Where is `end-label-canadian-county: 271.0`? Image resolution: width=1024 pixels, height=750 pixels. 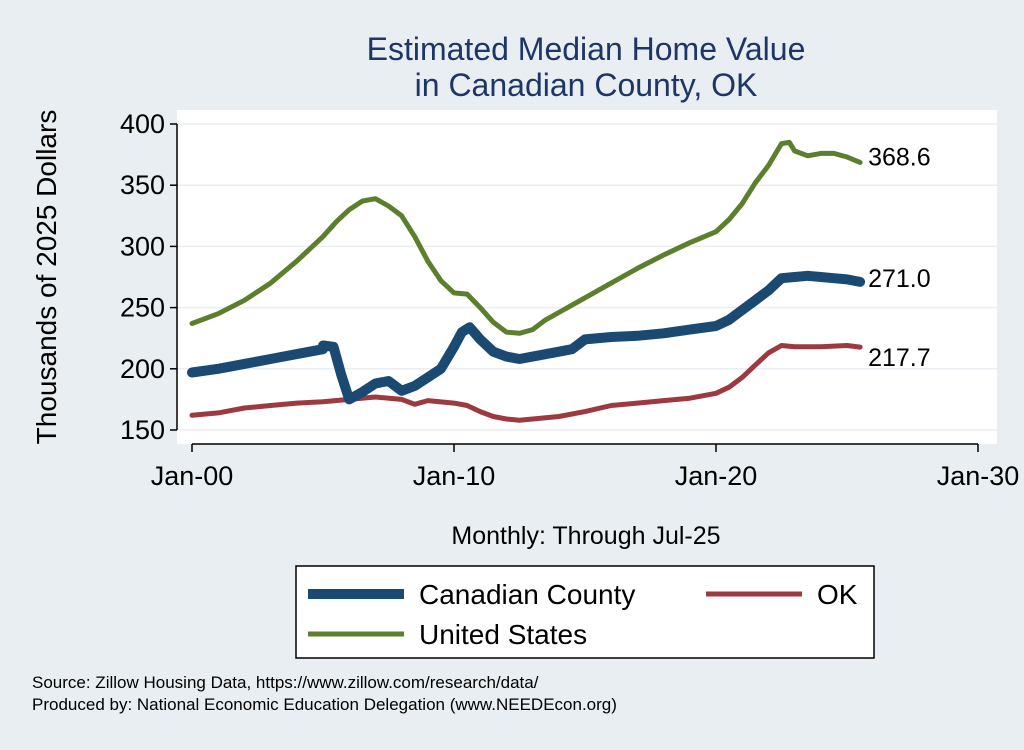 end-label-canadian-county: 271.0 is located at coordinates (899, 279).